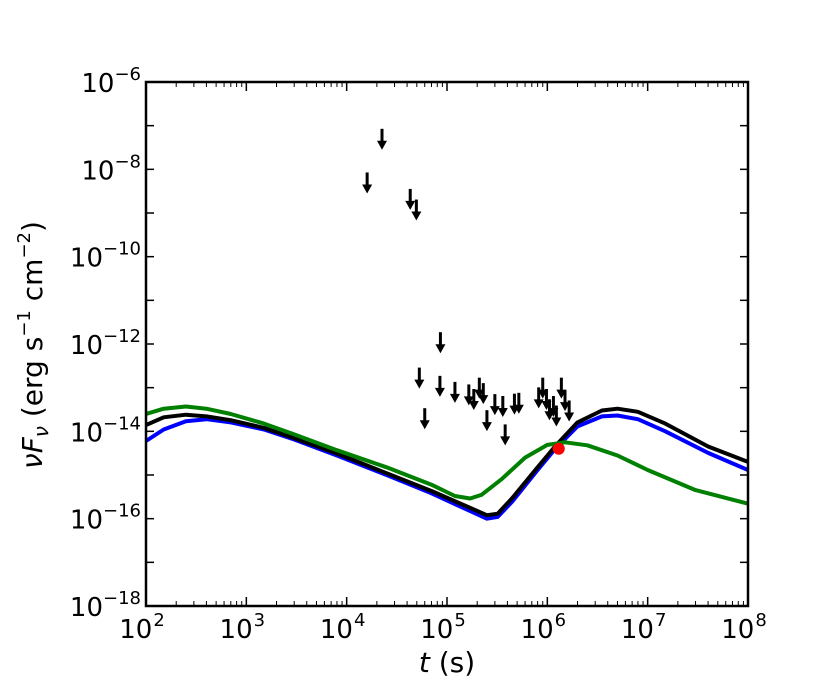 The height and width of the screenshot is (691, 830). I want to click on detection-point, so click(558, 448).